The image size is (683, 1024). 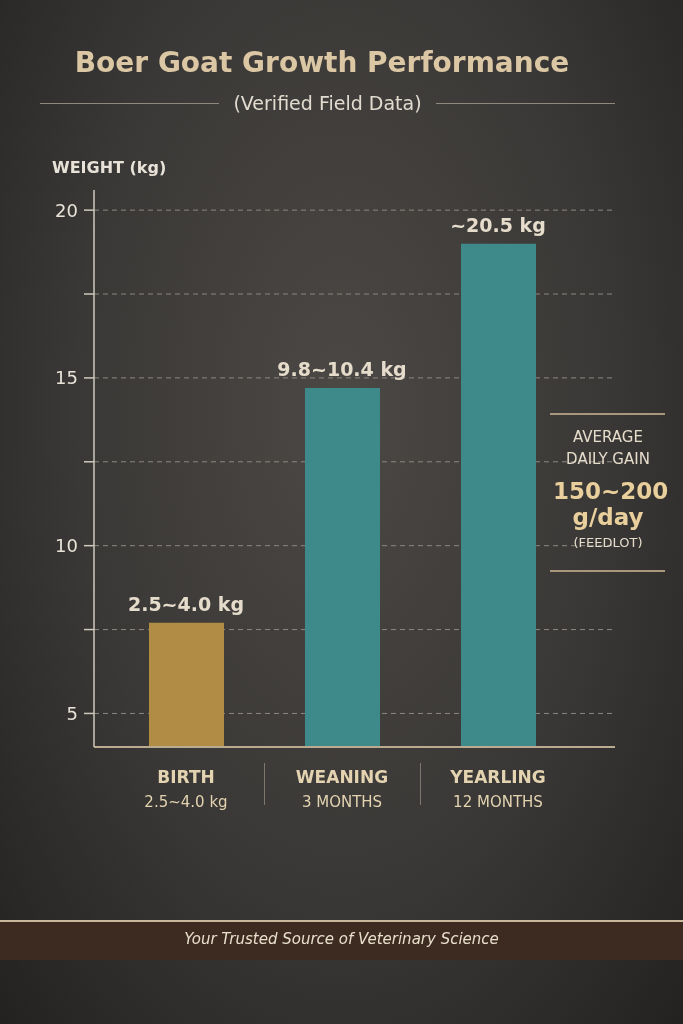 What do you see at coordinates (186, 789) in the screenshot?
I see `x-tick-label: BIRTH 2.5~4.0 kg` at bounding box center [186, 789].